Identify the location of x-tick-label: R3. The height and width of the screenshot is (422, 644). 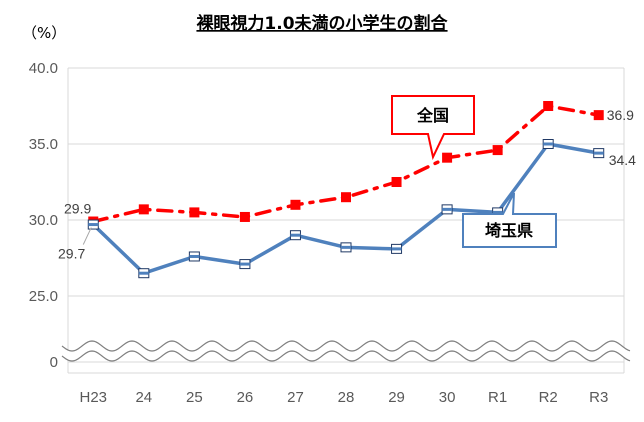
(598, 397).